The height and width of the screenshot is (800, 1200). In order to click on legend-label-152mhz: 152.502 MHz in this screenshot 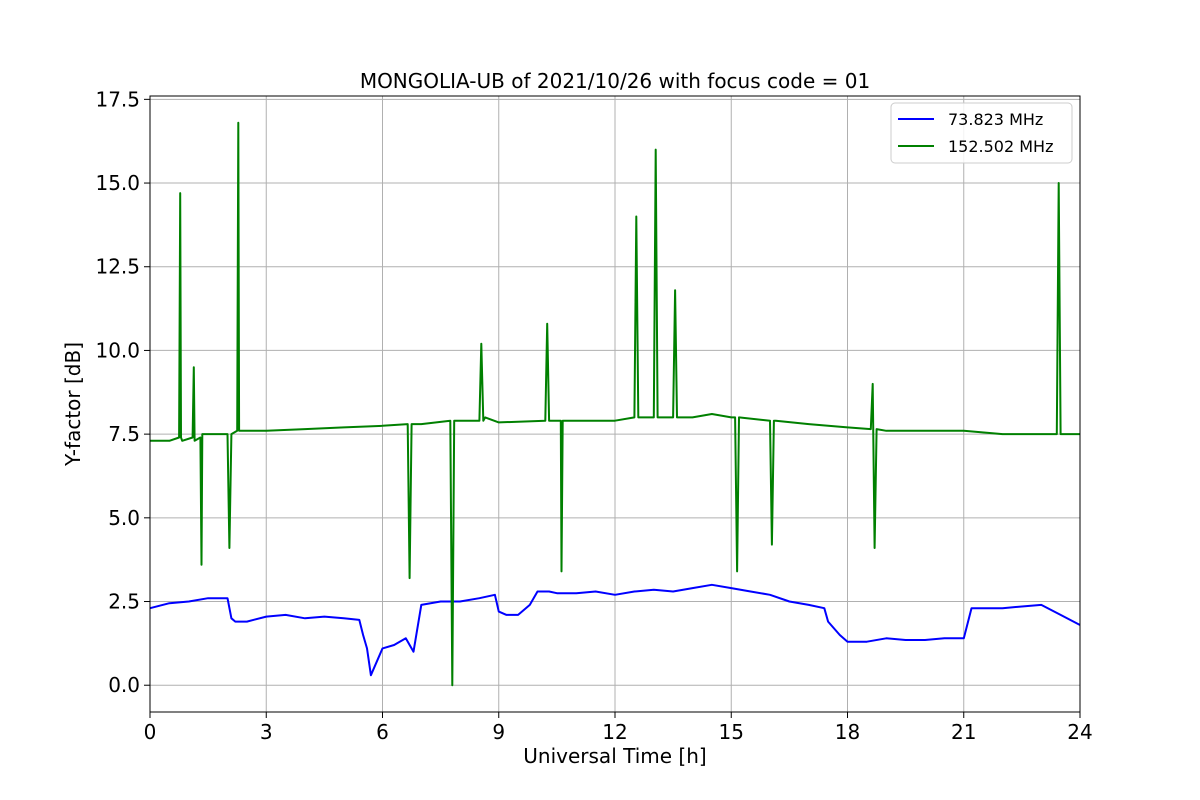, I will do `click(1000, 146)`.